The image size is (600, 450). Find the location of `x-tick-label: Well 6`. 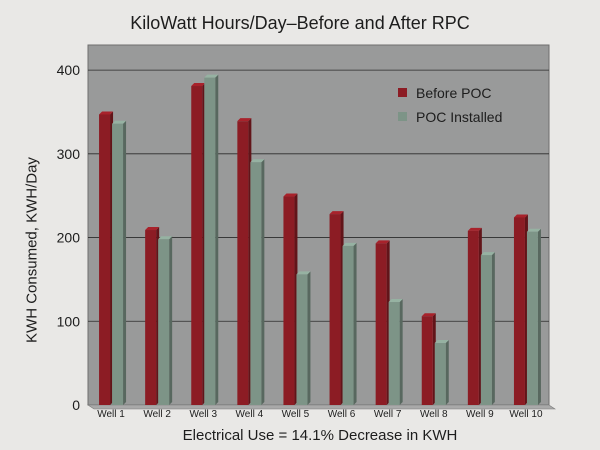

x-tick-label: Well 6 is located at coordinates (342, 414).